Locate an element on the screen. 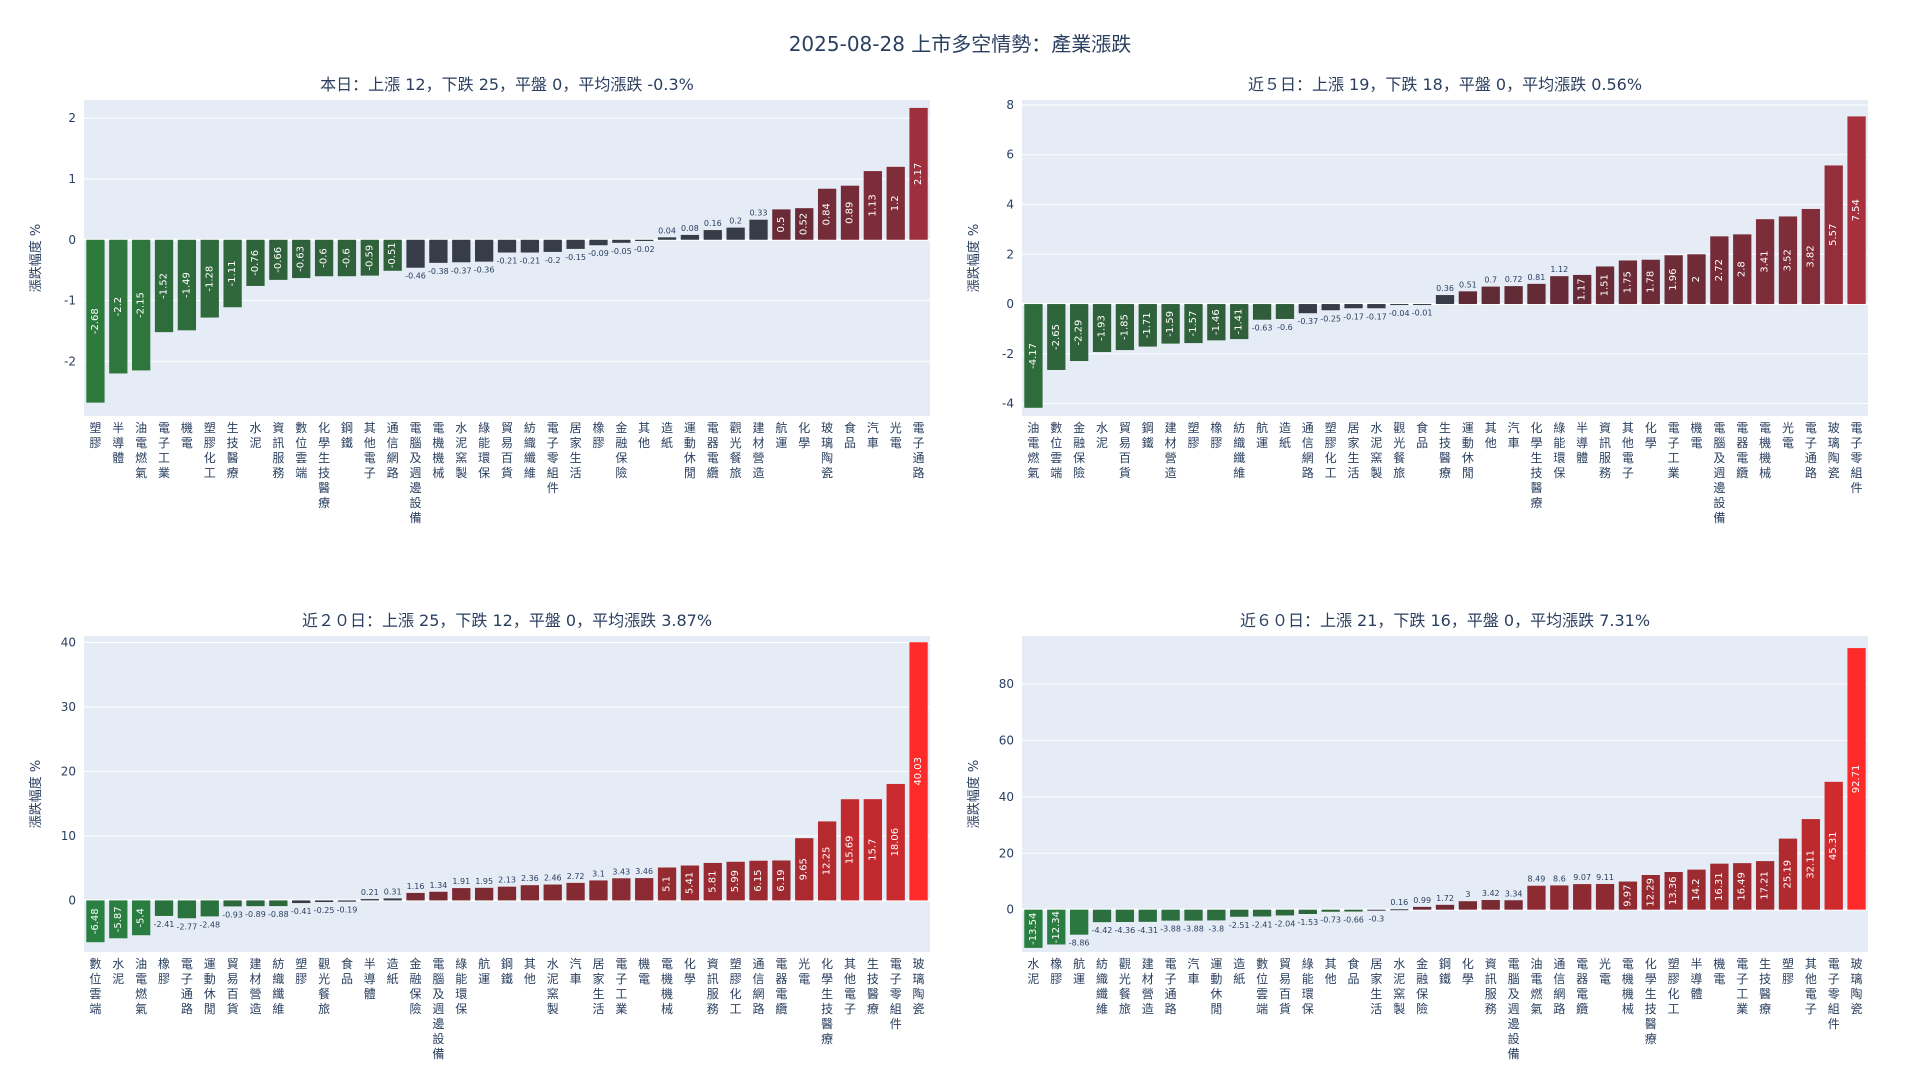 This screenshot has width=1920, height=1080. data-label: -0.38 is located at coordinates (438, 271).